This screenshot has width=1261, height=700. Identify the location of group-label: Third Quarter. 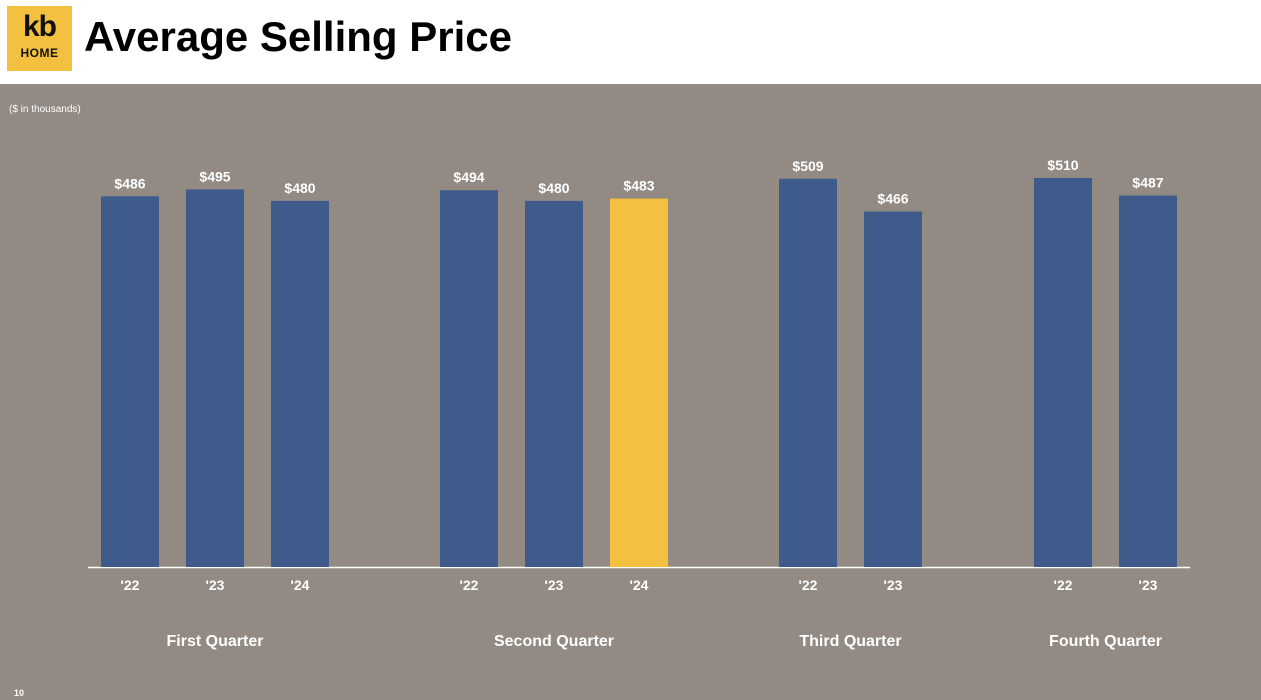
(850, 641).